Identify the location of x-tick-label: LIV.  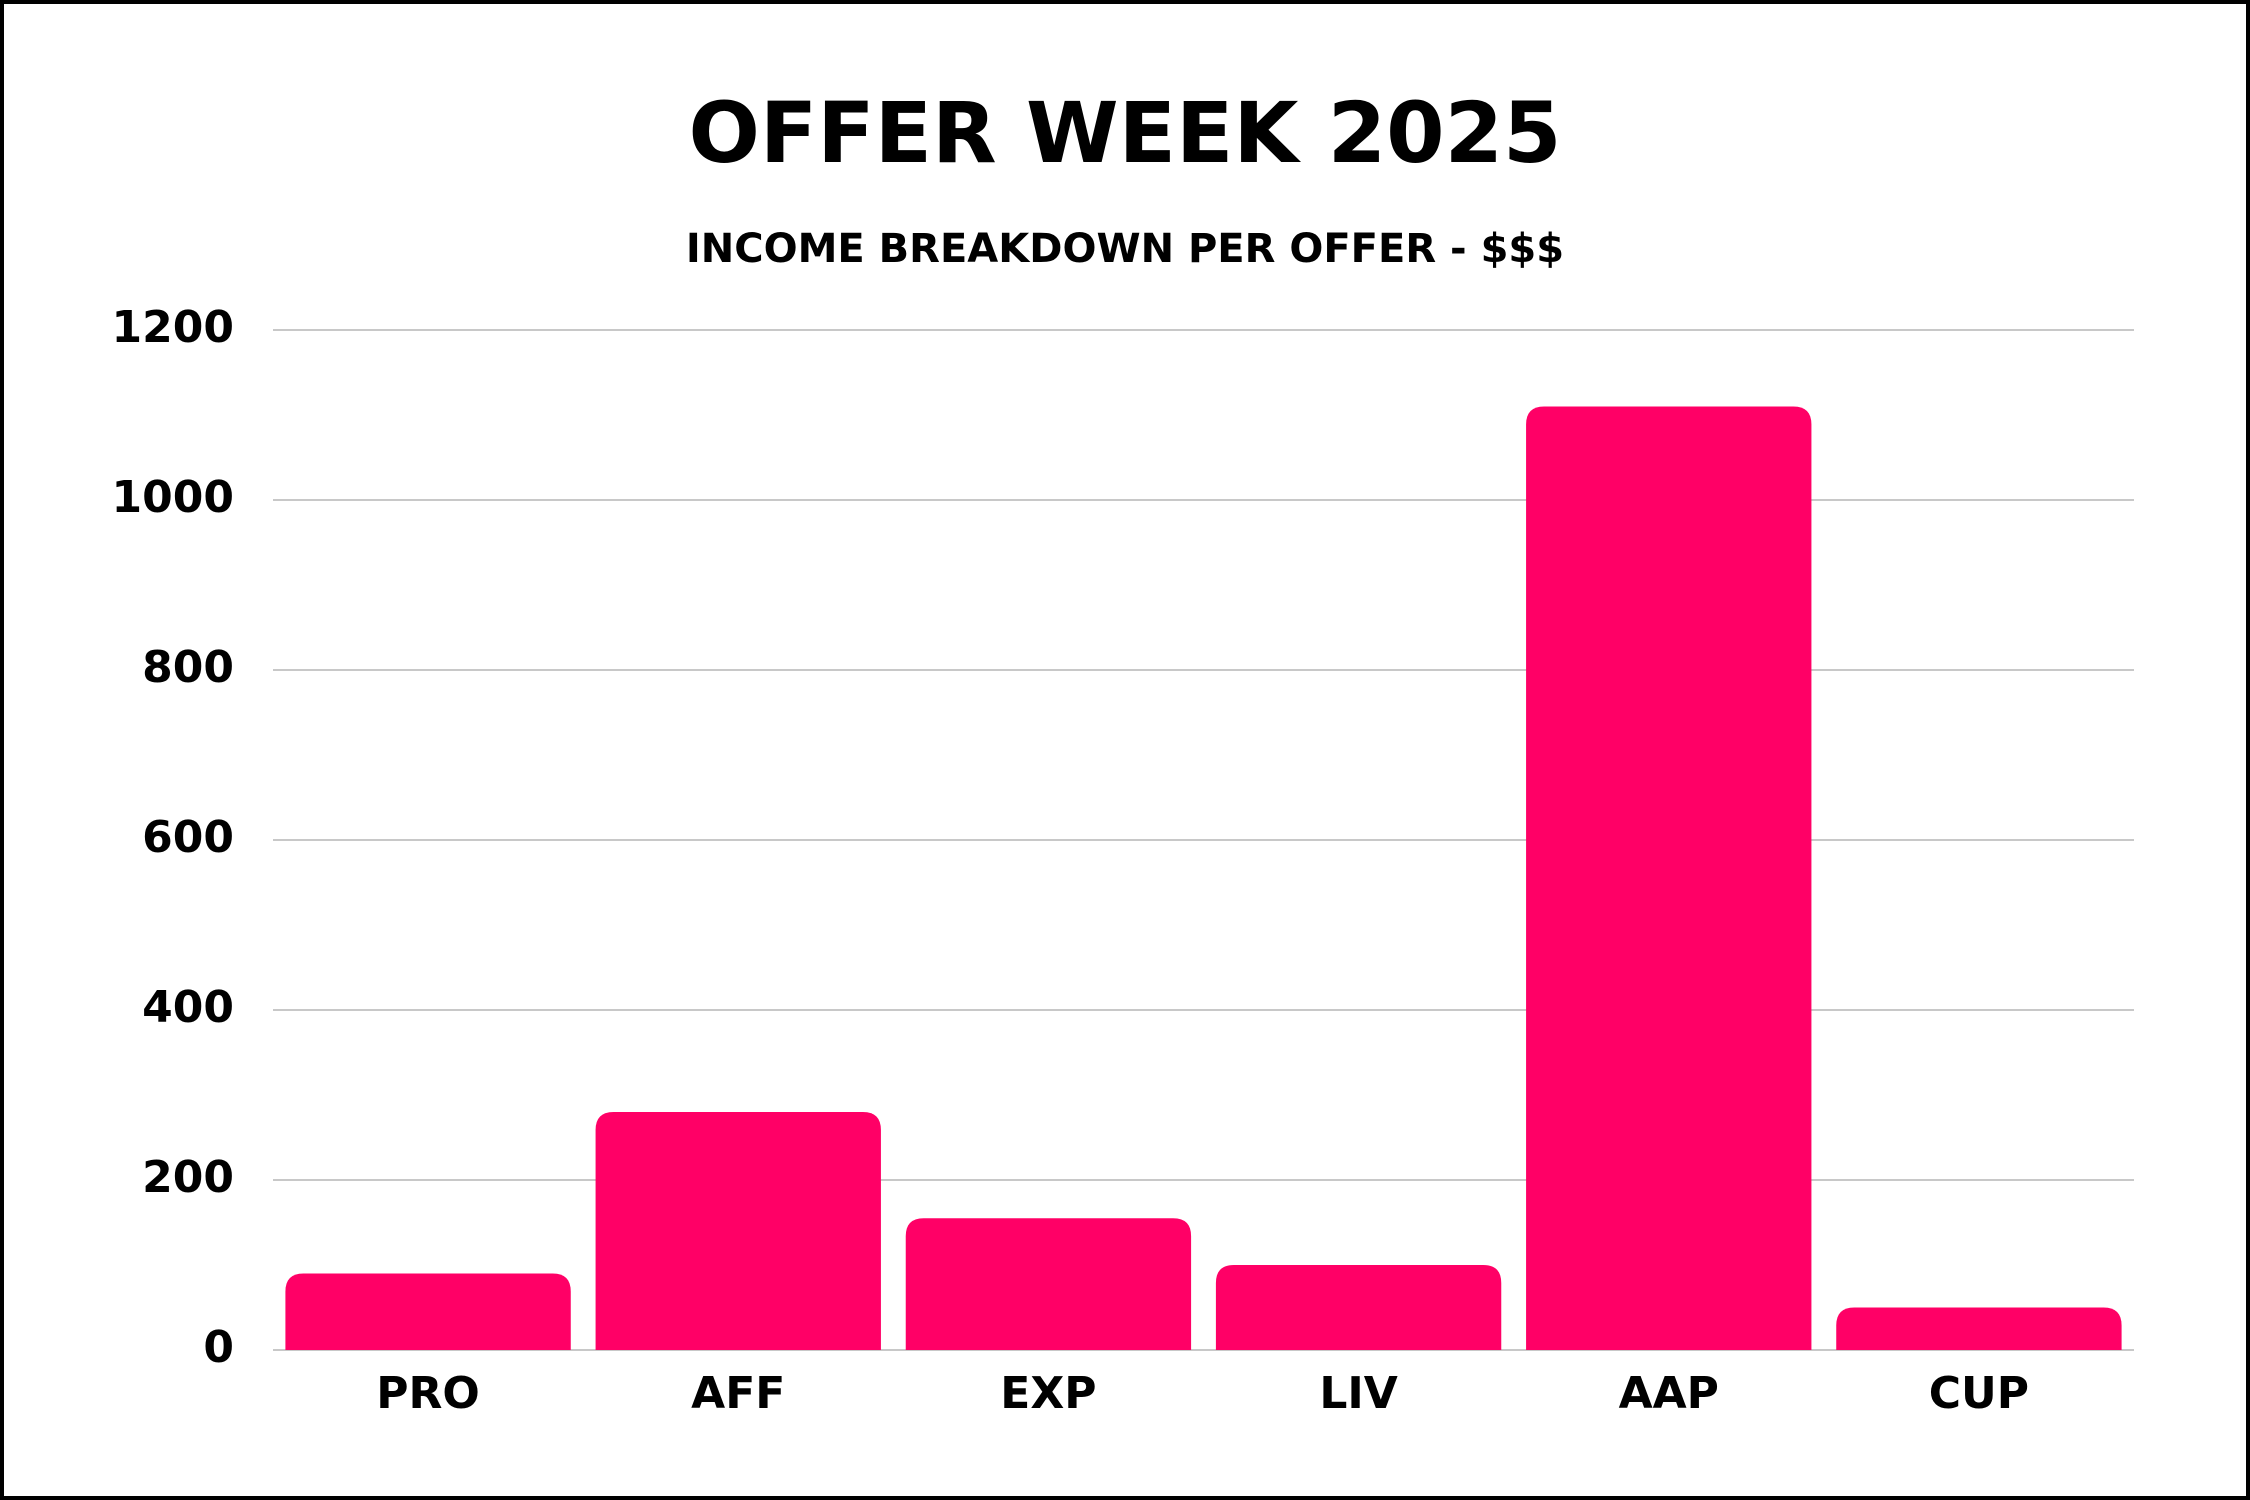
(1358, 1393).